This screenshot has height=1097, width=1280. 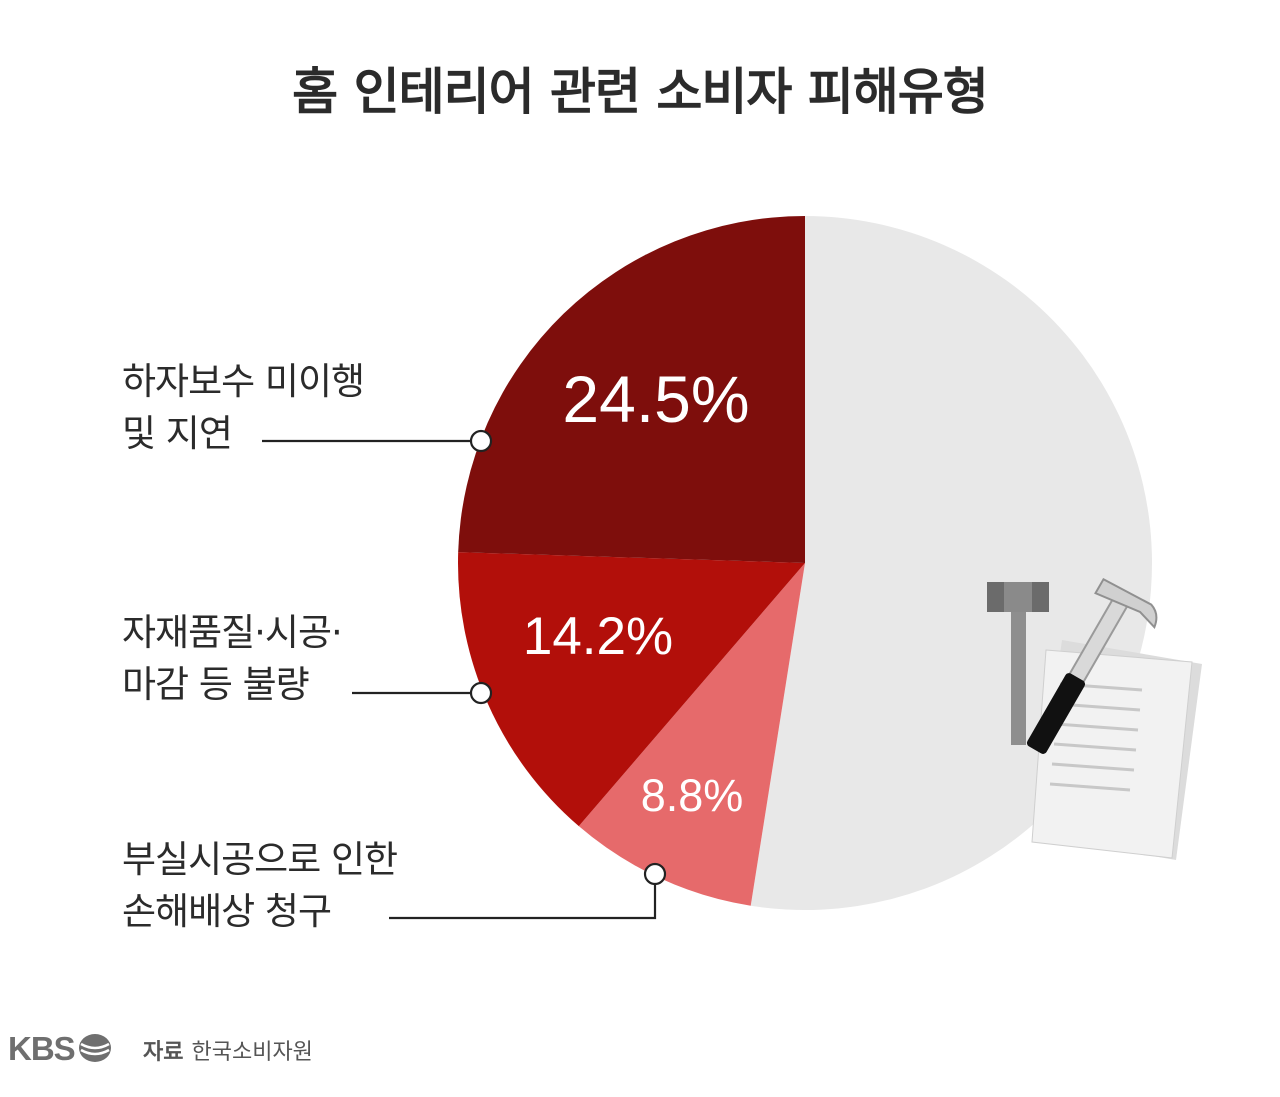 What do you see at coordinates (227, 911) in the screenshot?
I see `label-damage-claim-line2: 손해배상 청구` at bounding box center [227, 911].